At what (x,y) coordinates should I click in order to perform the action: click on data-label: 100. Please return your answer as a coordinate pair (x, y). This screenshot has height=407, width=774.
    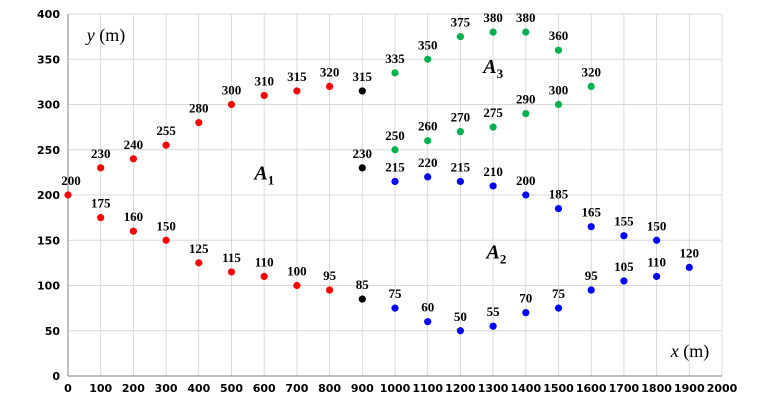
    Looking at the image, I should click on (297, 271).